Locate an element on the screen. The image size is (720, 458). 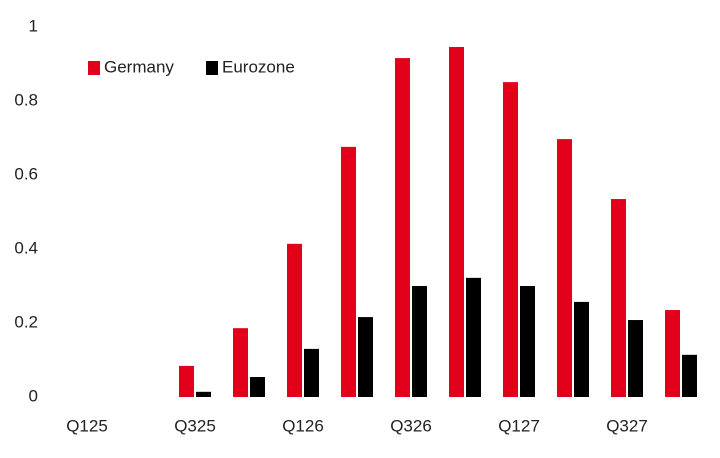
y-tick-label: 0.8 is located at coordinates (26, 99).